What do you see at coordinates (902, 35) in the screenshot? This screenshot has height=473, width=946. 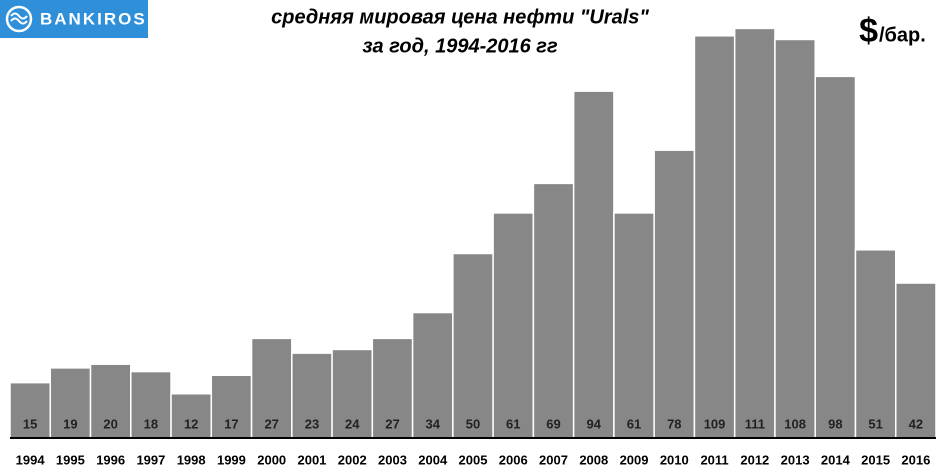 I see `unit-text: /бар.` at bounding box center [902, 35].